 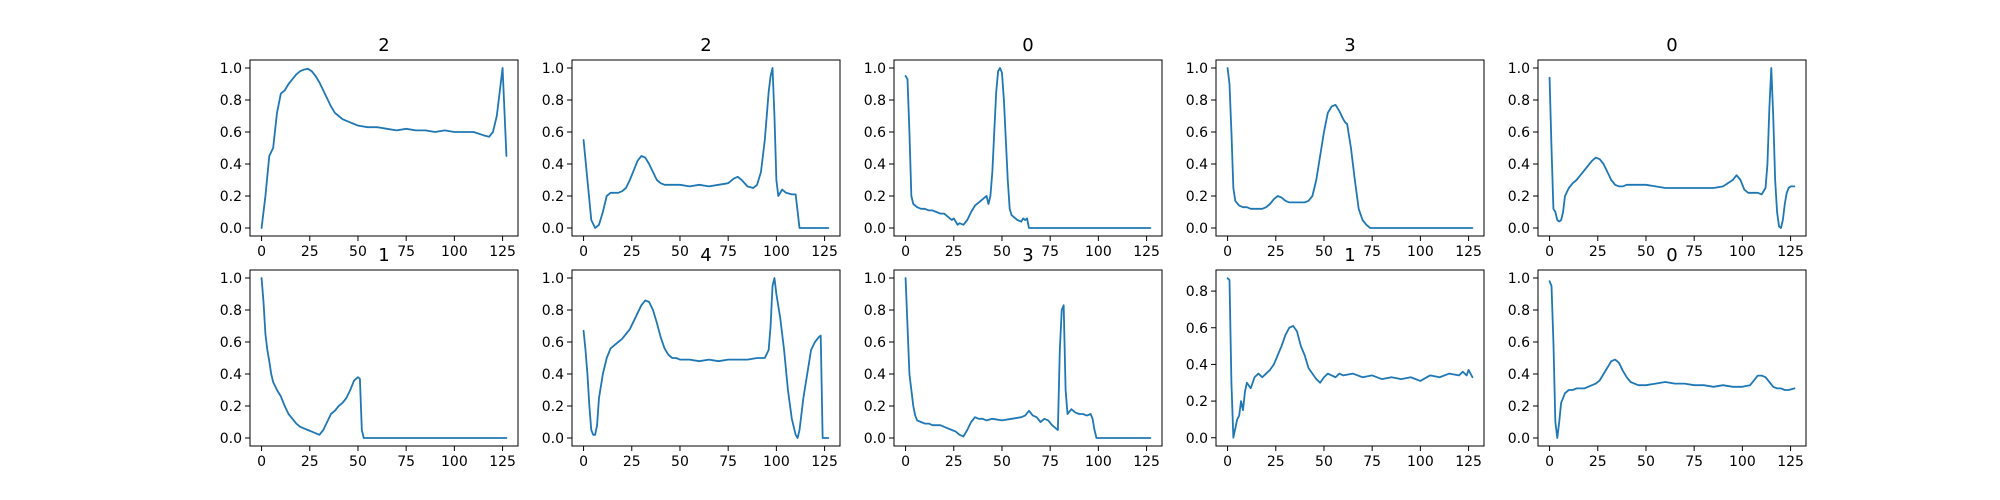 I want to click on subplot-9: 1 0 25 50 75 100 125 0.0 0.2 0.4 0.6 0.8, so click(x=1335, y=357).